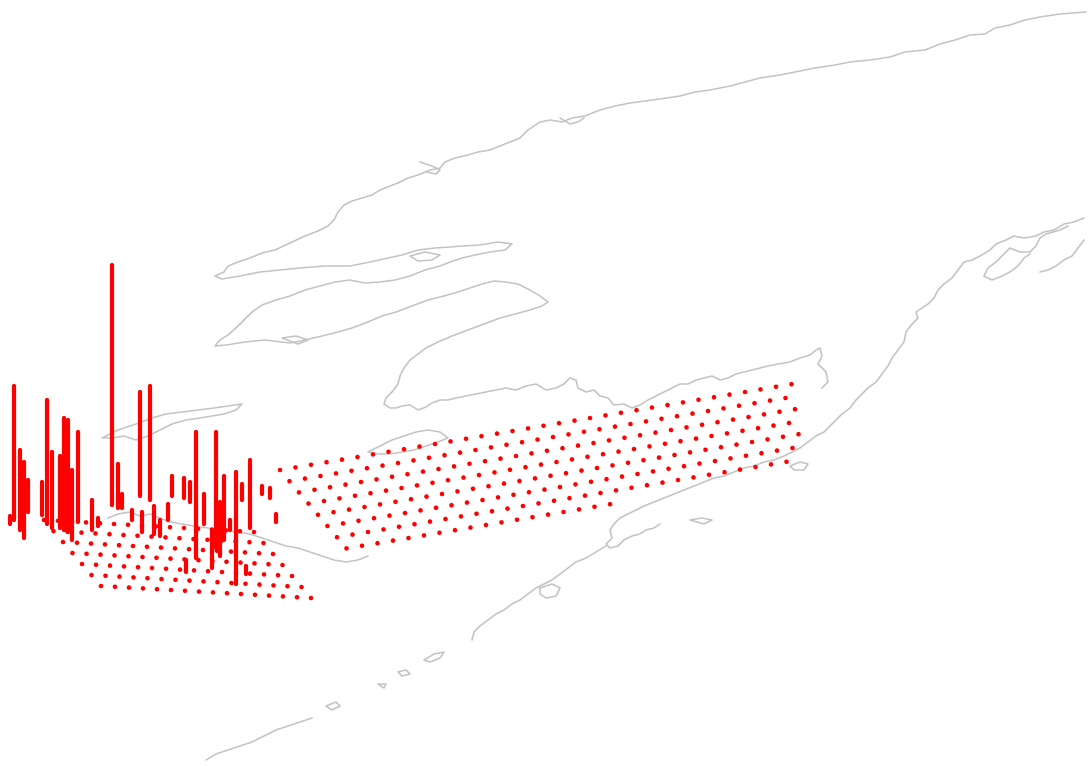 The image size is (1091, 766). I want to click on southern-coastline, so click(539, 593).